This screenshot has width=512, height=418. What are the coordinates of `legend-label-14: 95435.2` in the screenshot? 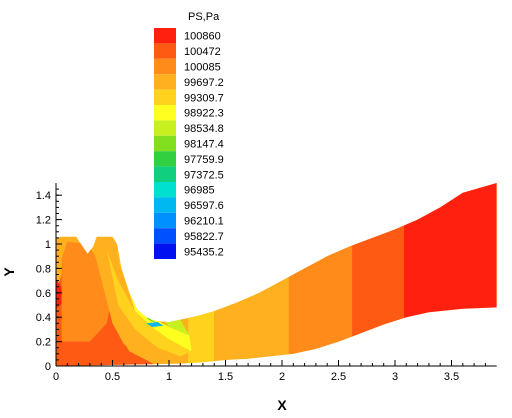 It's located at (204, 252).